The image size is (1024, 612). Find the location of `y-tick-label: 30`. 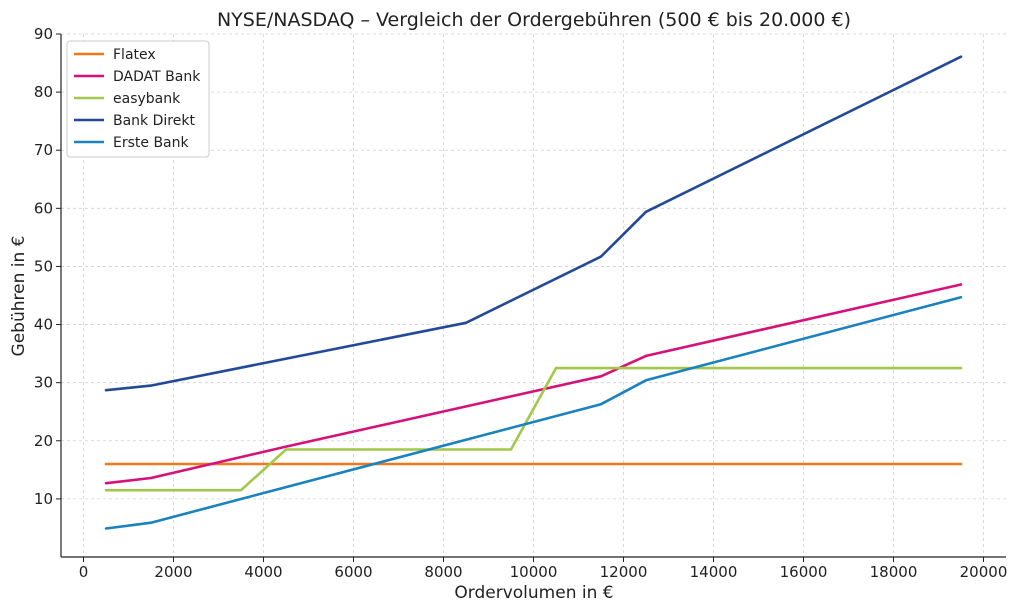

y-tick-label: 30 is located at coordinates (43, 383).